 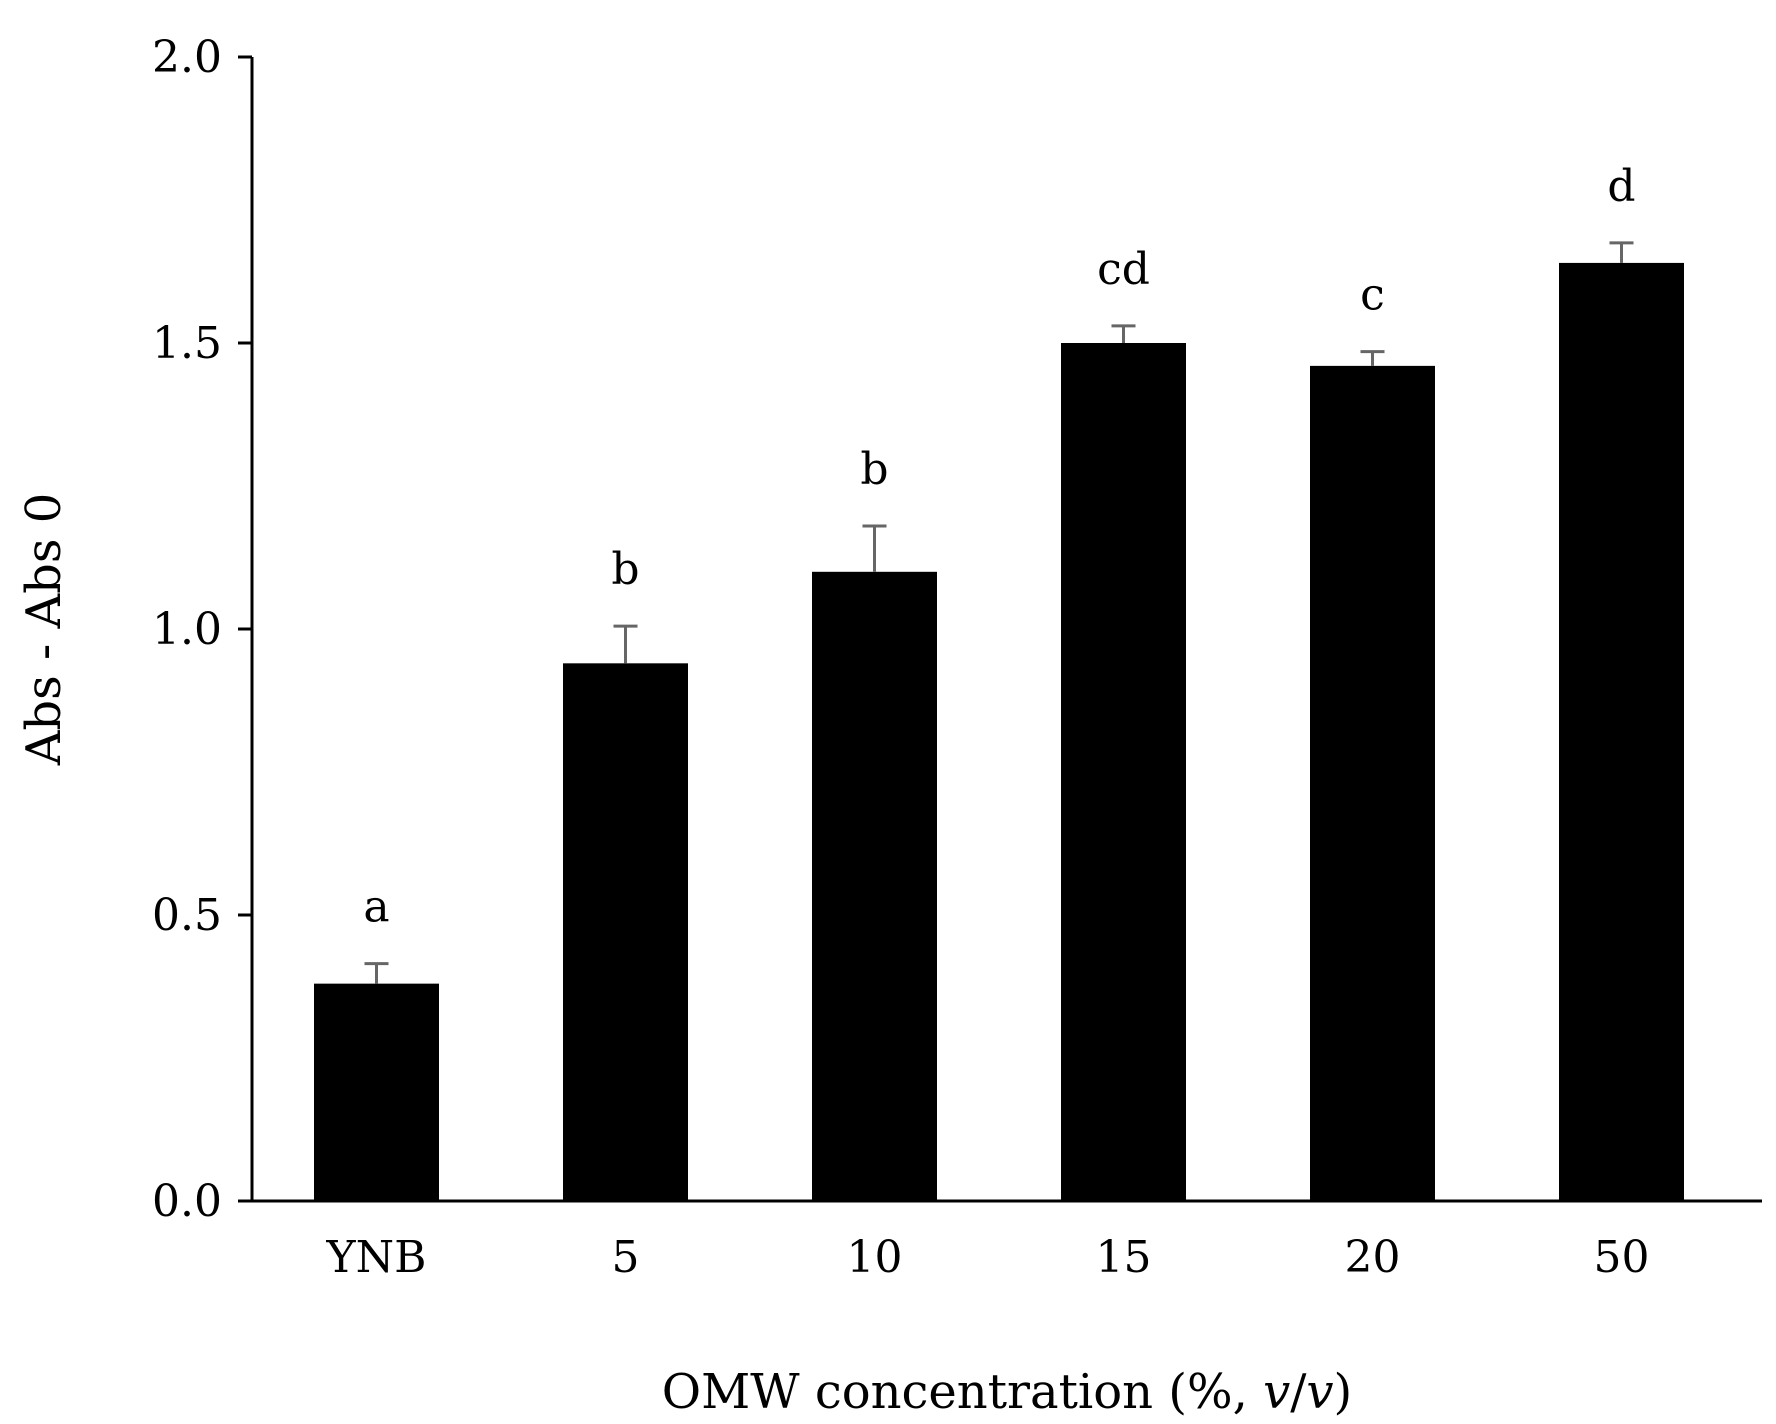 What do you see at coordinates (1372, 295) in the screenshot?
I see `significance-label-4: c` at bounding box center [1372, 295].